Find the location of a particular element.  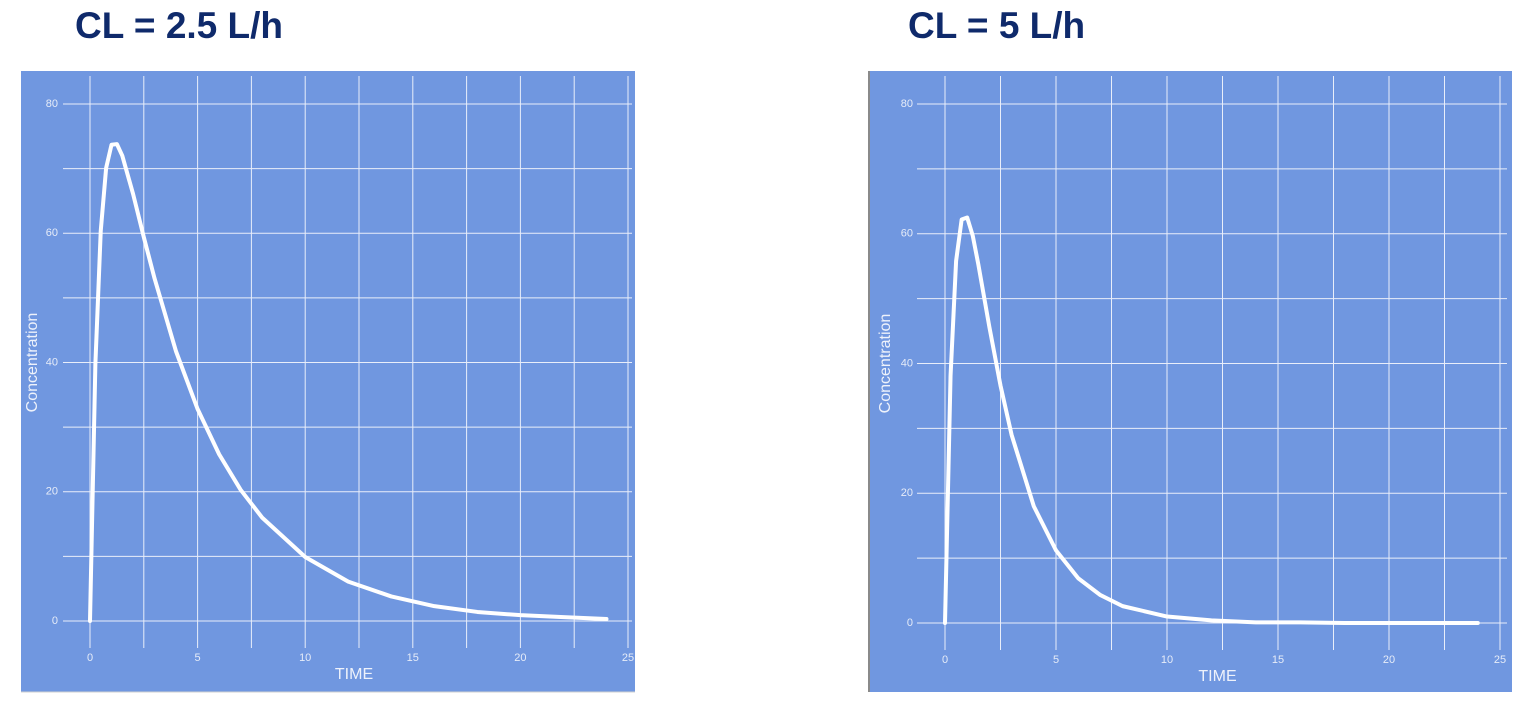

chart-title: CL = 2.5 L/h is located at coordinates (179, 25).